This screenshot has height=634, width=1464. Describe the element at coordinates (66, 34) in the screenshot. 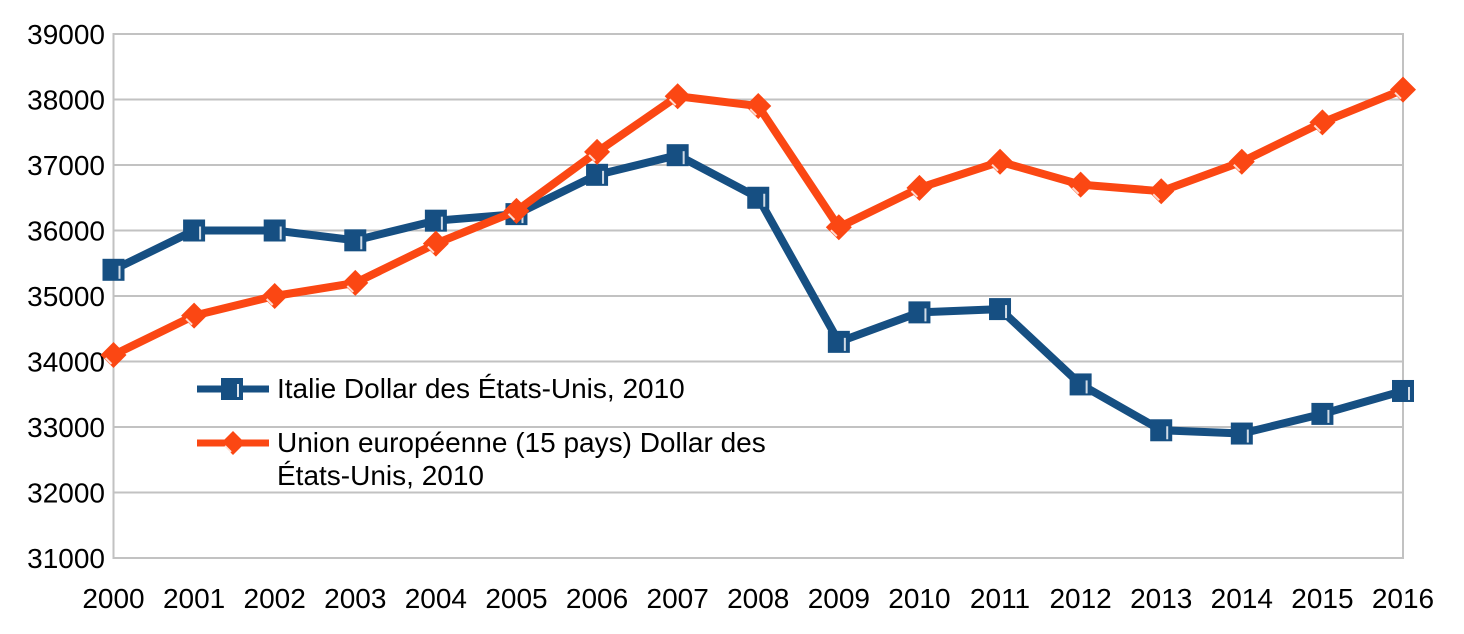

I see `y-tick-label: 39000` at that location.